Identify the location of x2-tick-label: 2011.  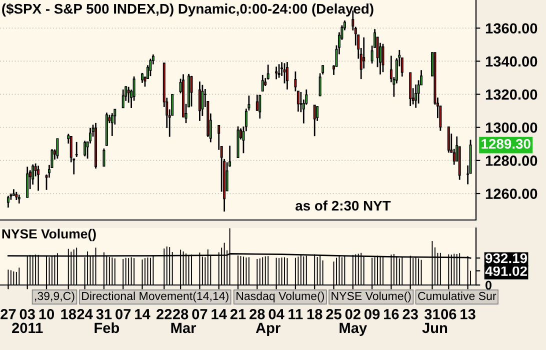
(27, 328).